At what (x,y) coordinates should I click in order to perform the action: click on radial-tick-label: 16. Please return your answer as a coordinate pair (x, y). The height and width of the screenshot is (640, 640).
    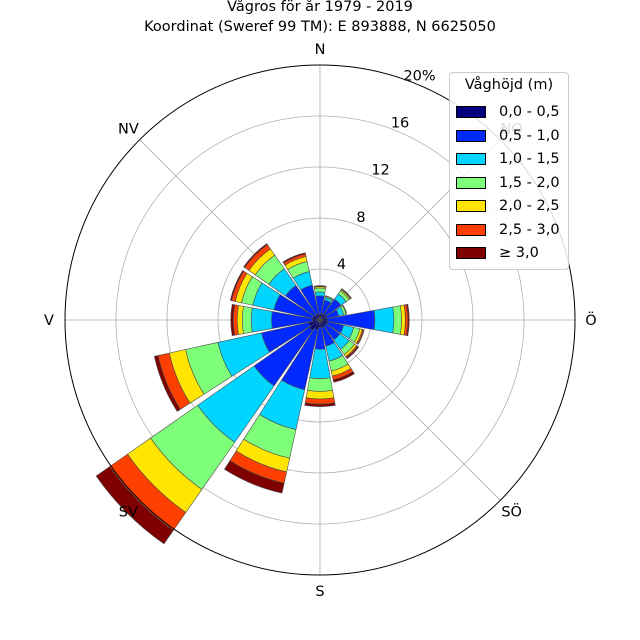
    Looking at the image, I should click on (400, 124).